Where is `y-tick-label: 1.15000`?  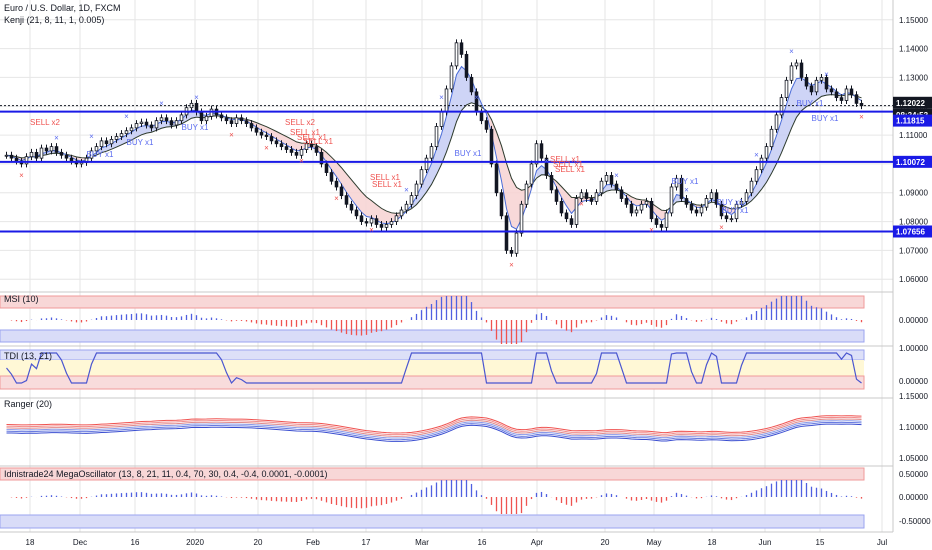 y-tick-label: 1.15000 is located at coordinates (913, 20).